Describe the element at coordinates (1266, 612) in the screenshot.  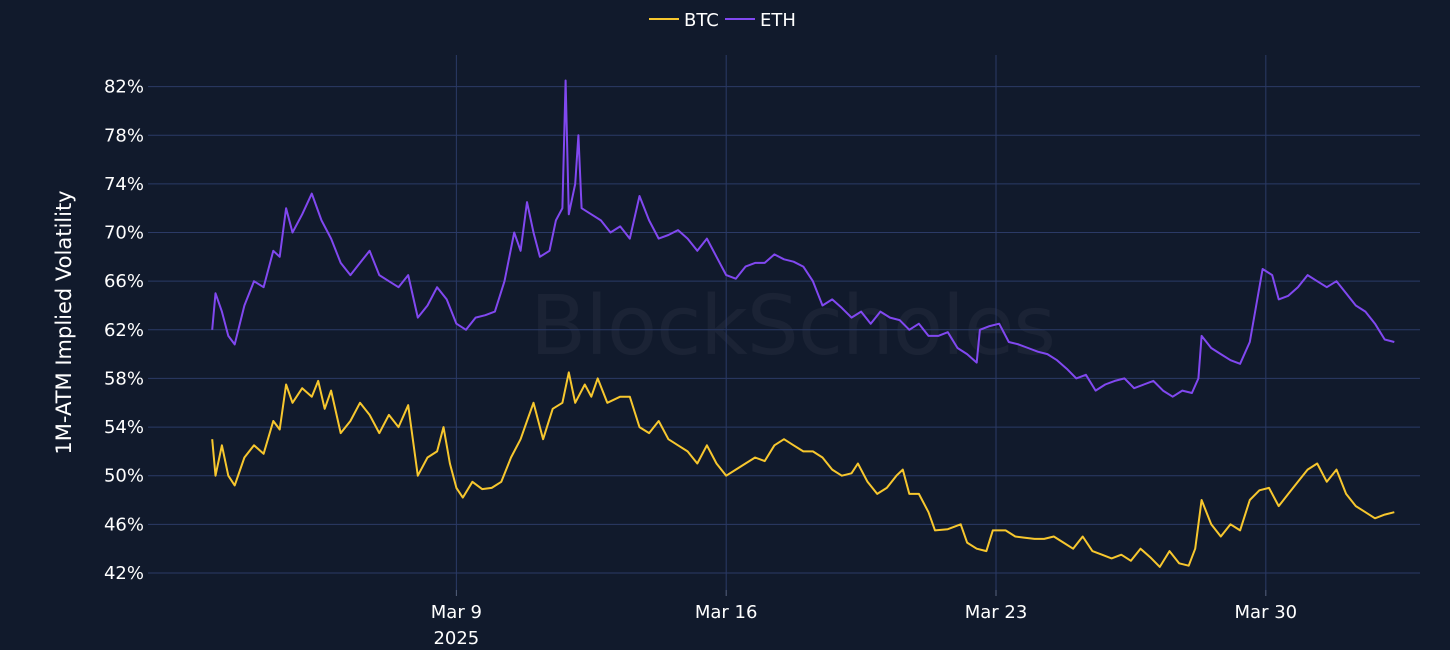
I see `x-tick-label: Mar 30` at that location.